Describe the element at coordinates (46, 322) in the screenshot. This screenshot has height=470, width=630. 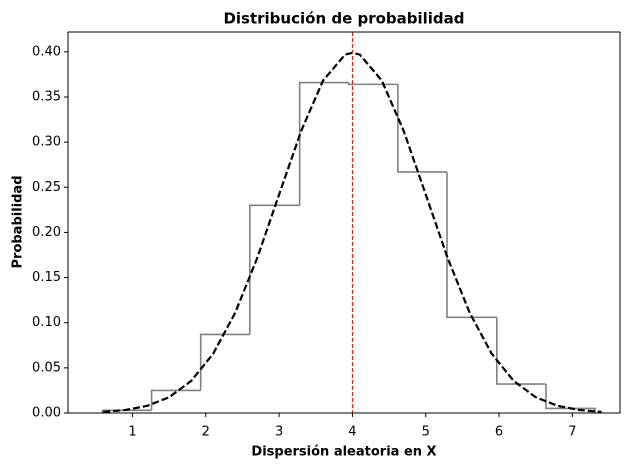
I see `y-tick-label: 0.10` at that location.